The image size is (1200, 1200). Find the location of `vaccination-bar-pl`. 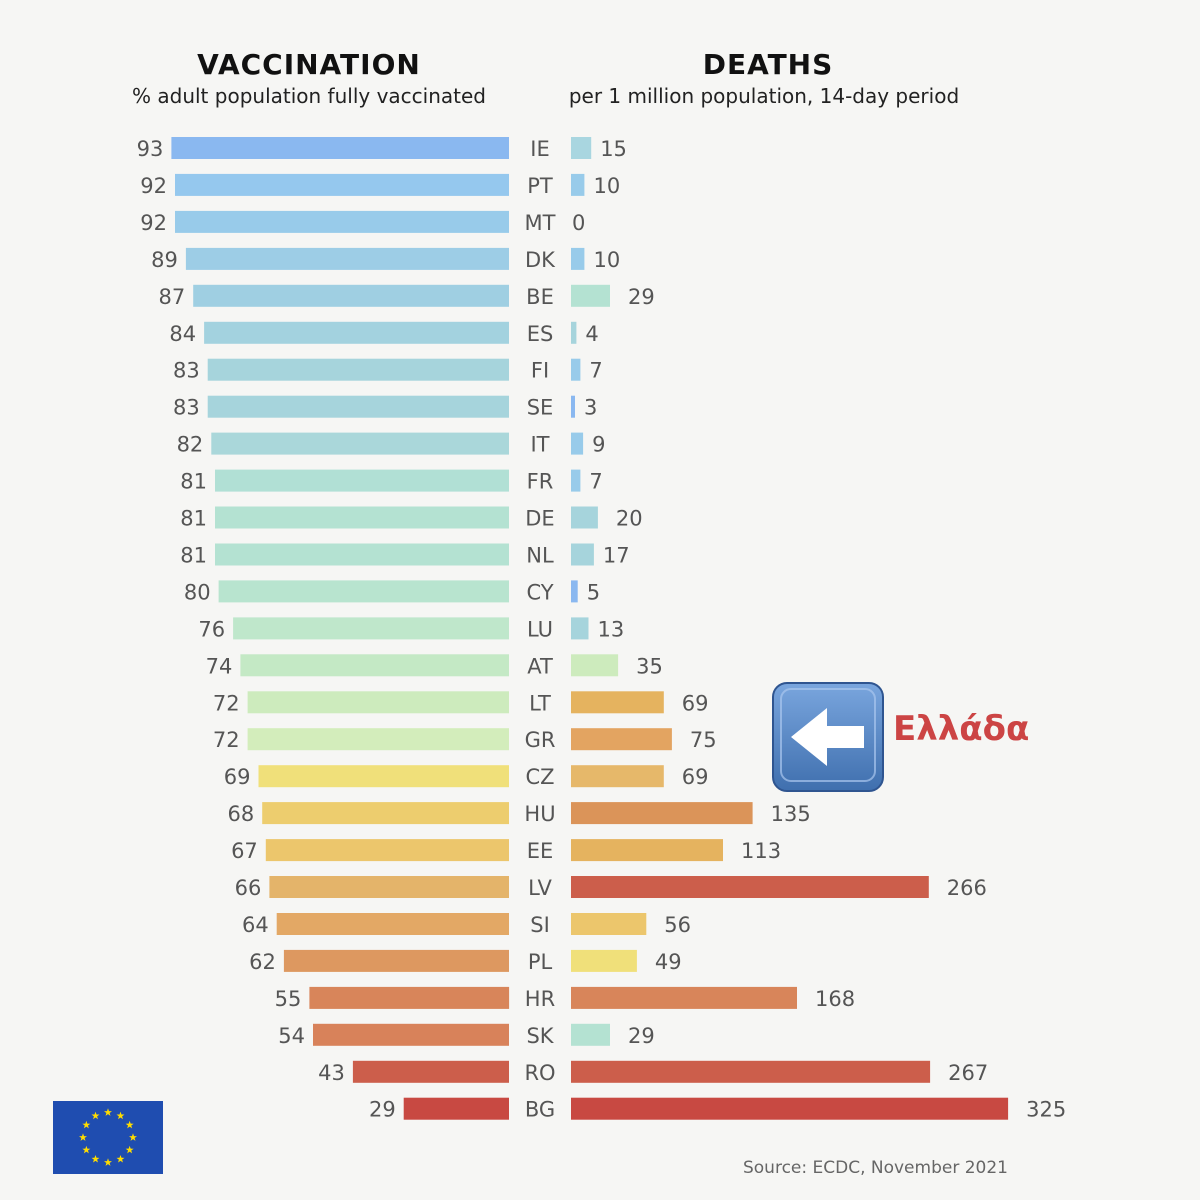

vaccination-bar-pl is located at coordinates (396, 960).